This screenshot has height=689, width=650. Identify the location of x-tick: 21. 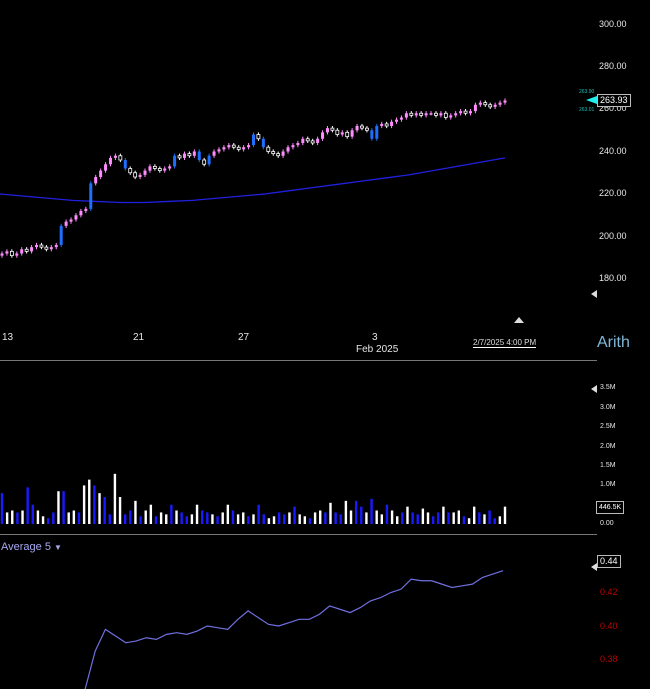
(139, 337).